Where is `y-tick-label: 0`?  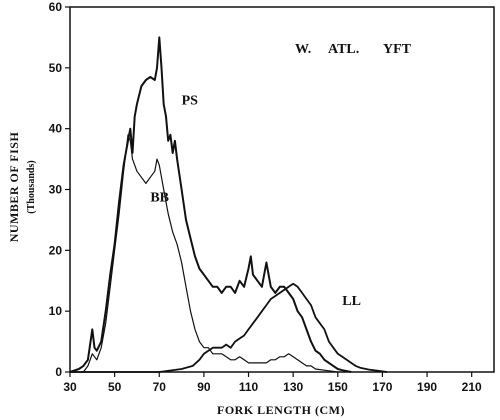
y-tick-label: 0 is located at coordinates (58, 372).